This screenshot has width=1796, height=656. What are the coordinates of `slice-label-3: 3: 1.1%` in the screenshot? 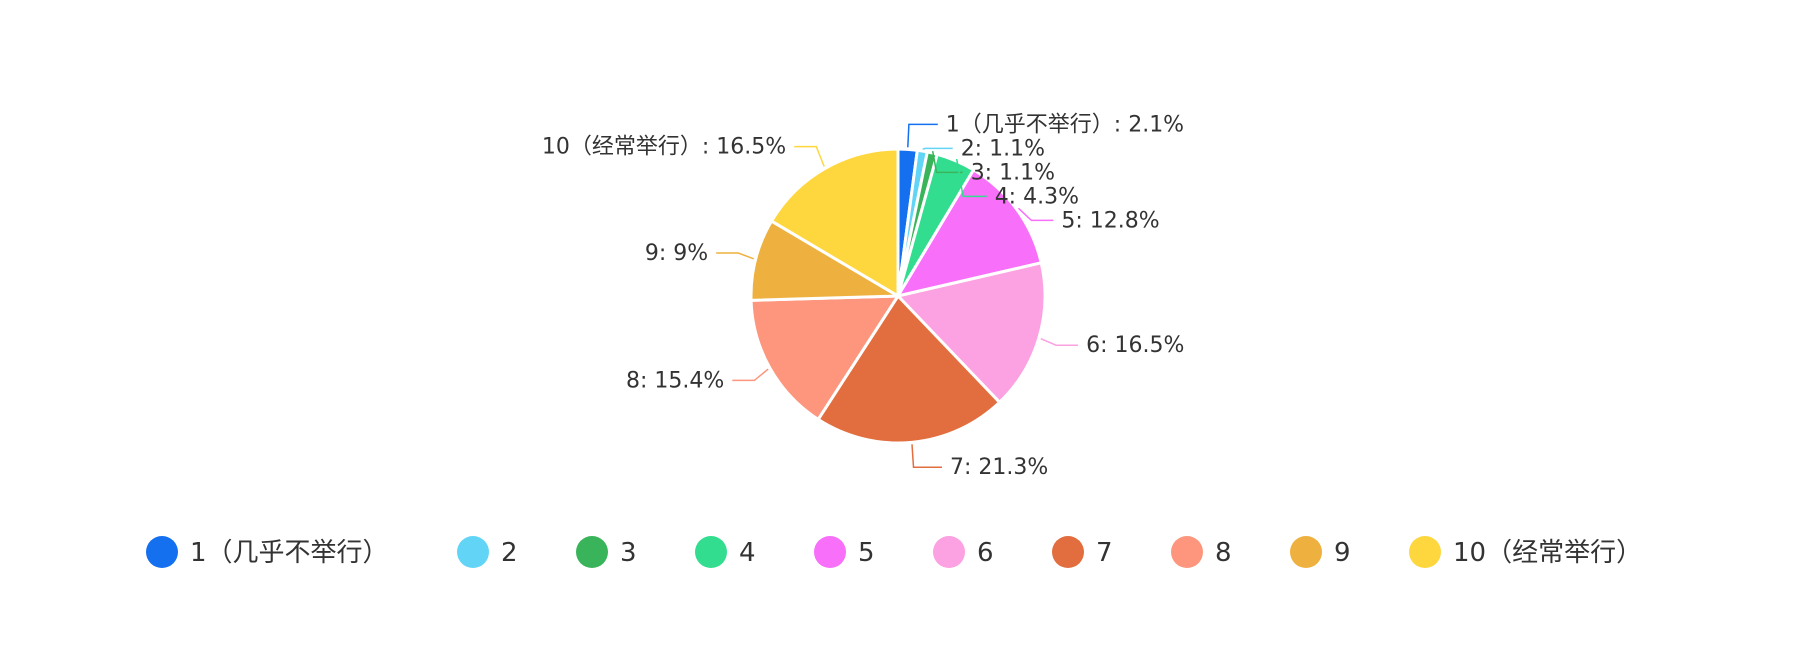 It's located at (1013, 172).